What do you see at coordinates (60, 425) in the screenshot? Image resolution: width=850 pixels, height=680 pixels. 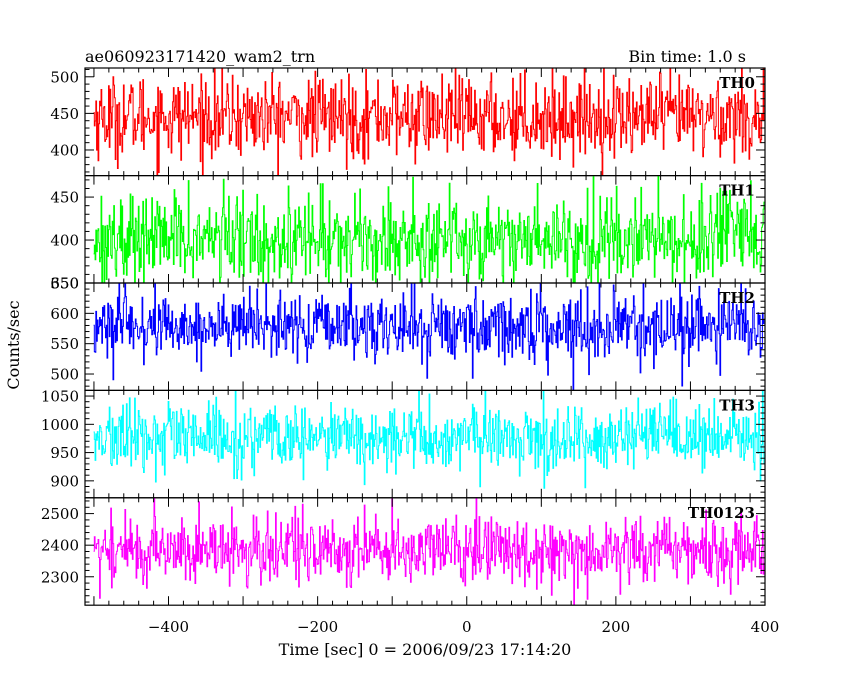 I see `y-tick-label: 1000` at bounding box center [60, 425].